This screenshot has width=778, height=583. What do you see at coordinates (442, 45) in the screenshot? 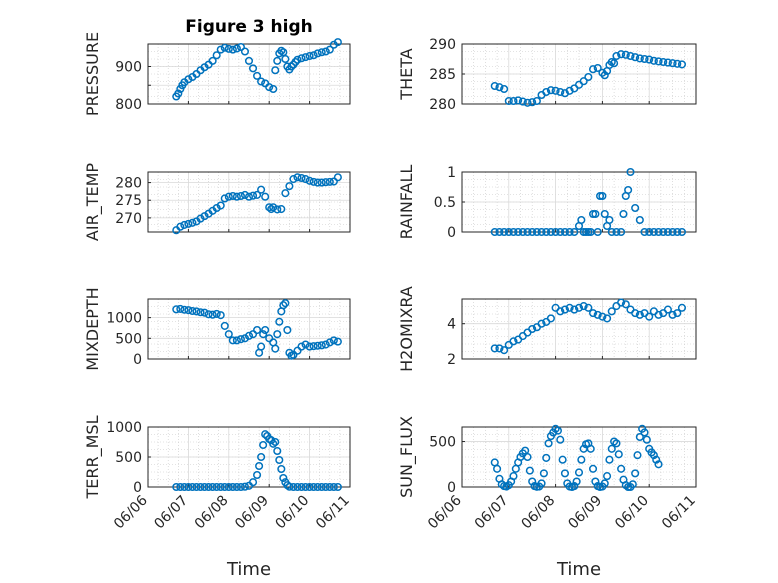
I see `ax2-ytick-label: 290` at bounding box center [442, 45].